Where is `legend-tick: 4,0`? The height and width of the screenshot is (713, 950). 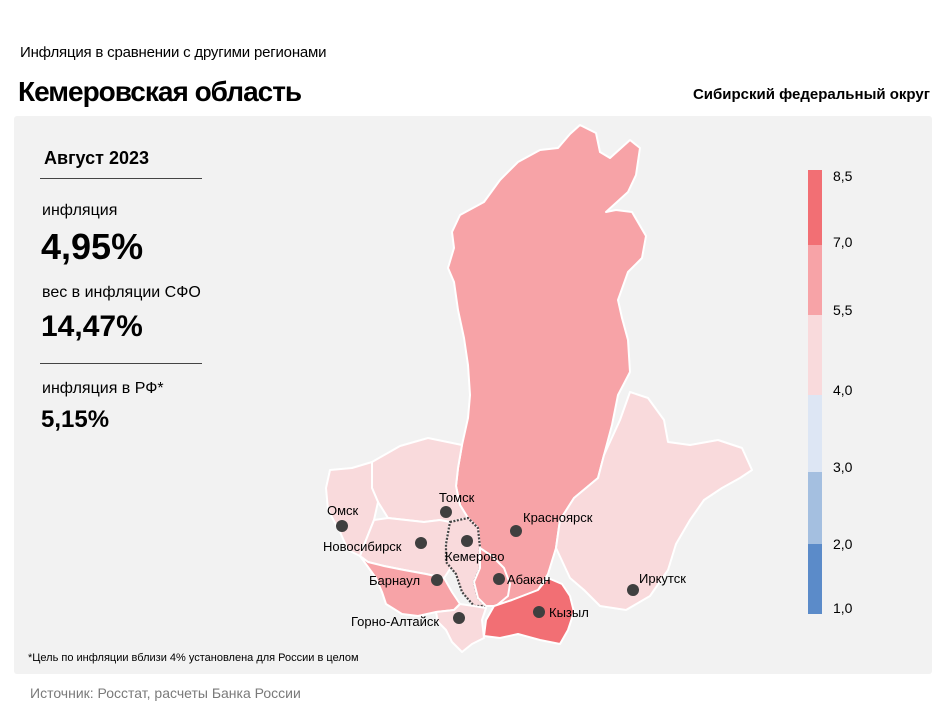
legend-tick: 4,0 is located at coordinates (843, 390).